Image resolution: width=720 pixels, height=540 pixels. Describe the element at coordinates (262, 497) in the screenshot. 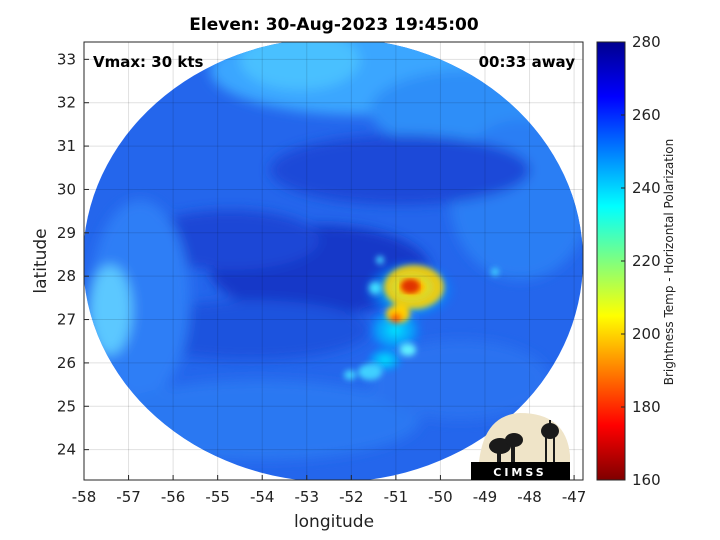

I see `x-tick-label: -54` at that location.